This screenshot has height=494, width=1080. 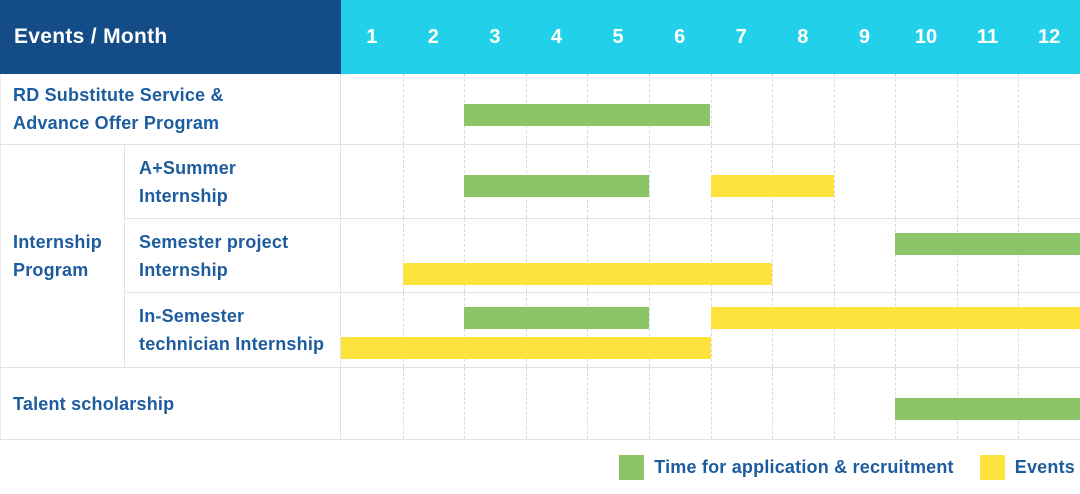 What do you see at coordinates (926, 36) in the screenshot?
I see `month-column-header: 10` at bounding box center [926, 36].